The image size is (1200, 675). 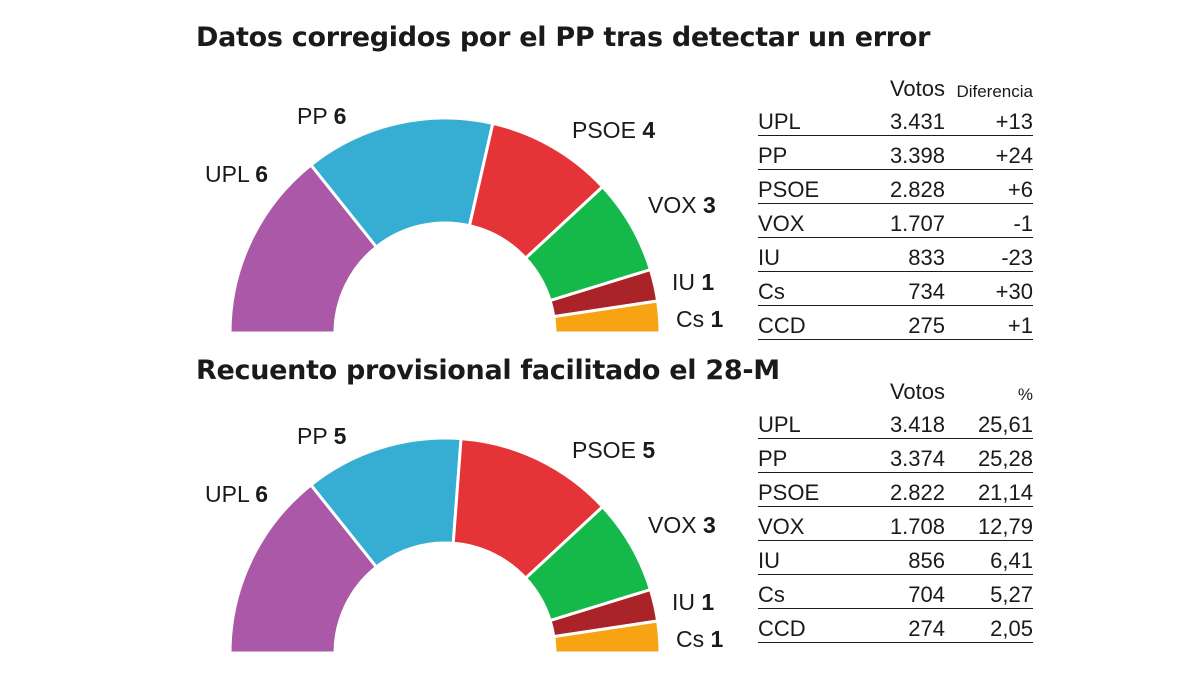 I want to click on table-row-psoe: PSOE 2.822 21,14, so click(x=895, y=489).